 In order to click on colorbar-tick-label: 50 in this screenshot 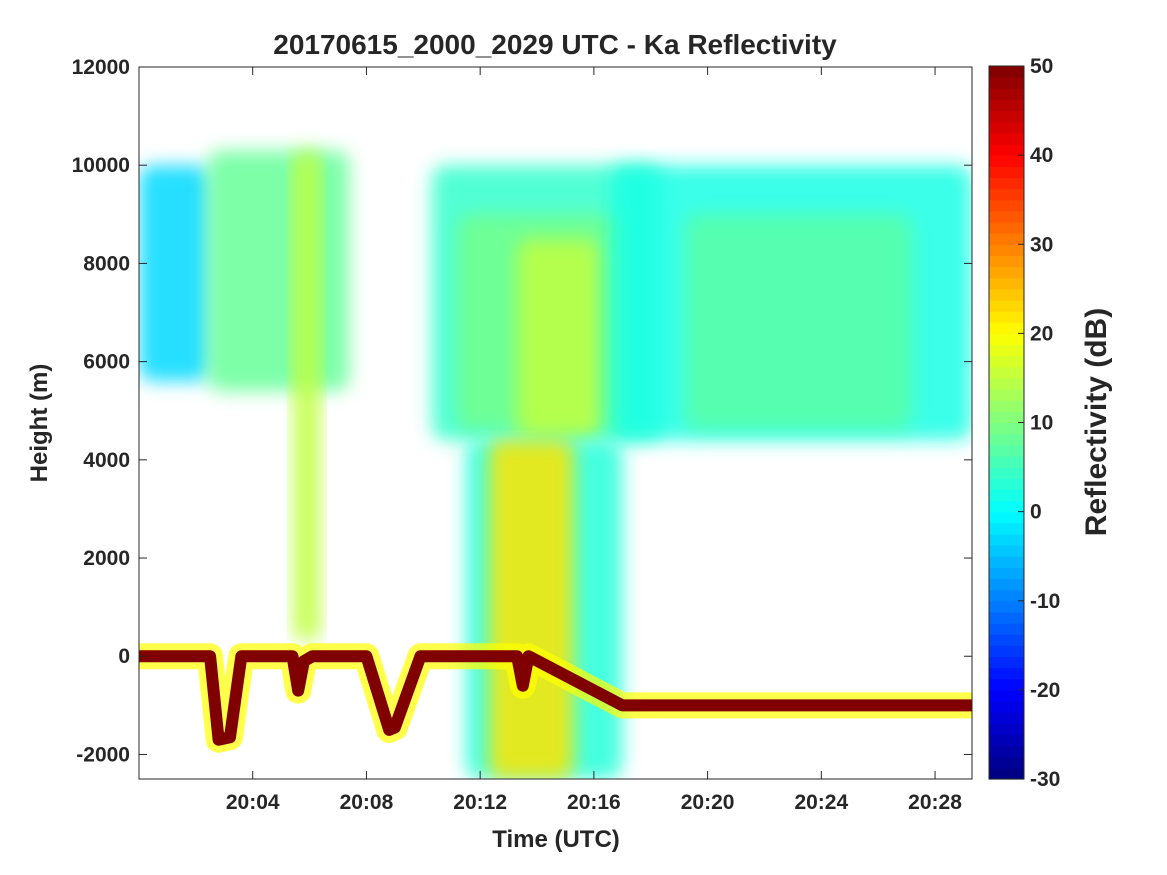, I will do `click(1041, 66)`.